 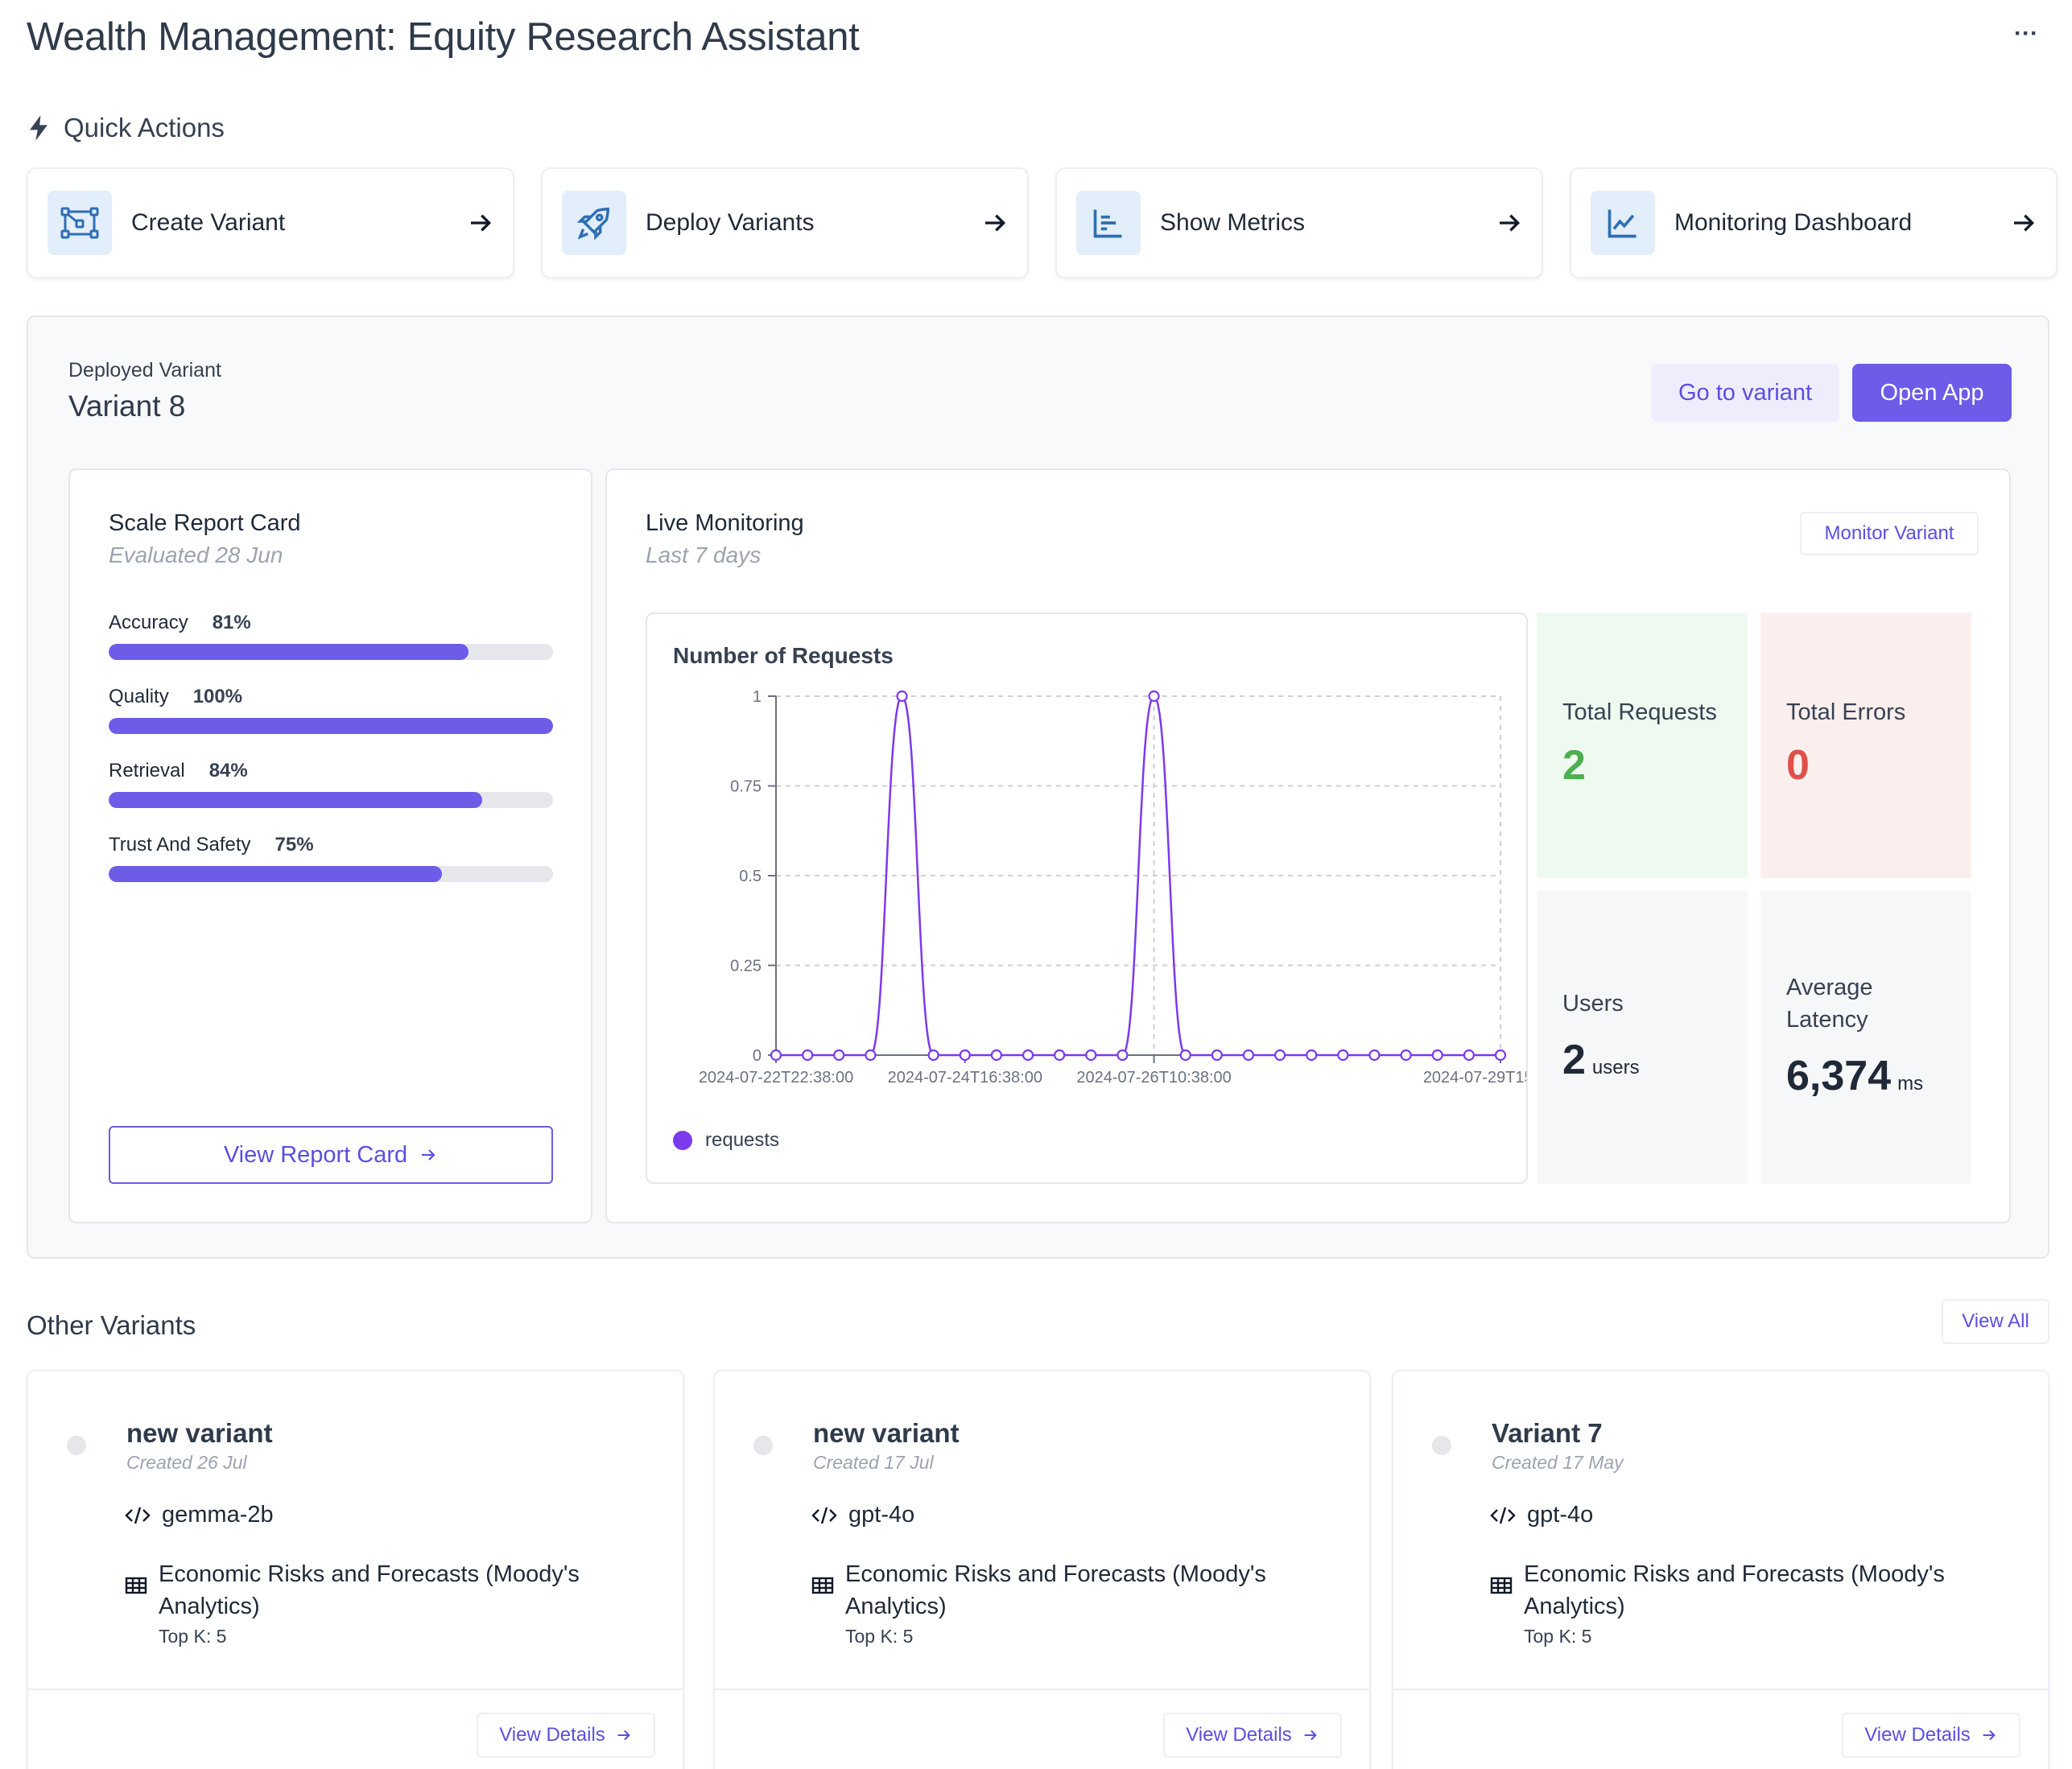 What do you see at coordinates (704, 554) in the screenshot?
I see `live-monitoring-subtitle: Last 7 days` at bounding box center [704, 554].